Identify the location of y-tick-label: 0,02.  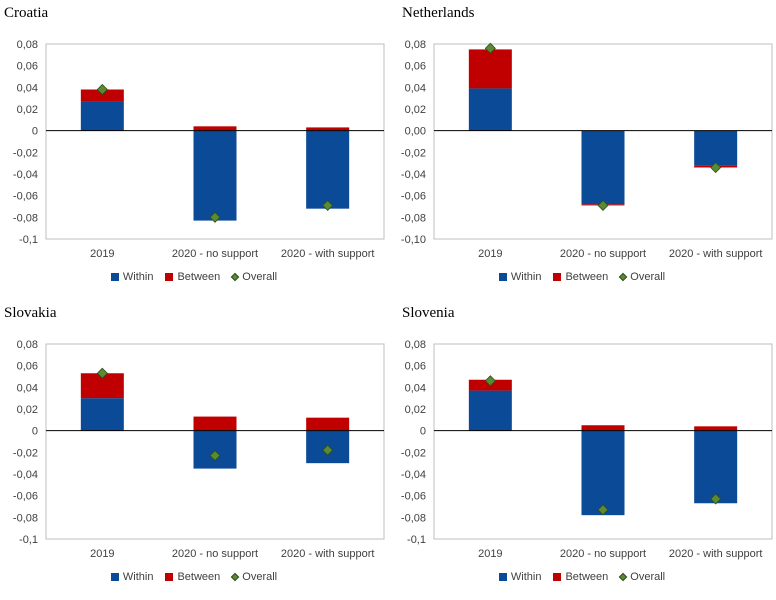
(415, 410).